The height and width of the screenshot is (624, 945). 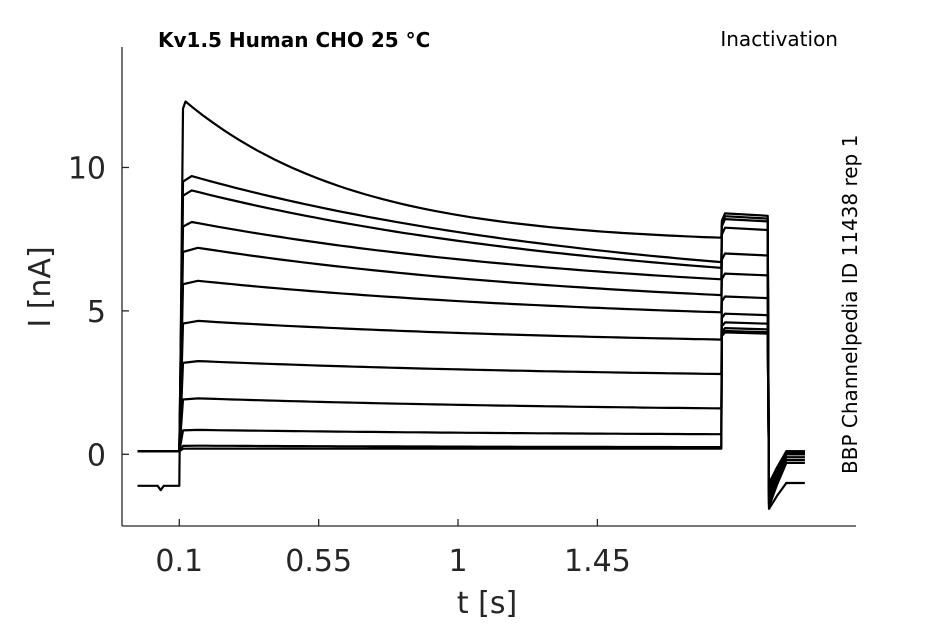 I want to click on source-note: BBP Channelpedia ID 11438 rep 1, so click(x=850, y=304).